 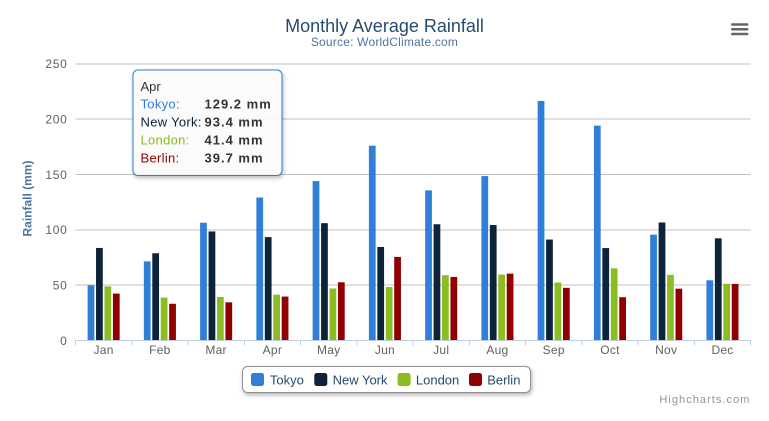 I want to click on svg-text: 50, so click(x=60, y=286).